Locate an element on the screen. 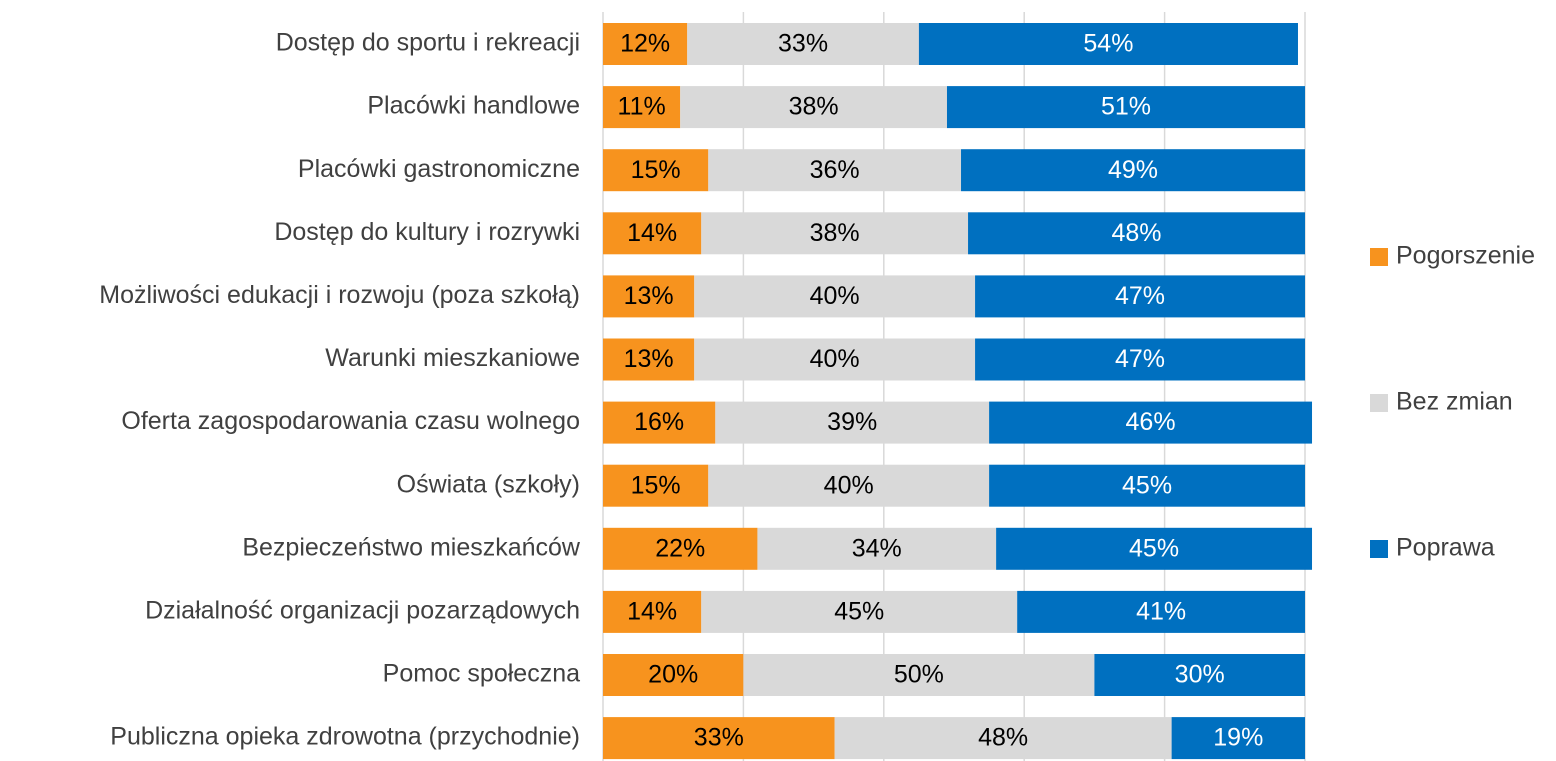  value-label: 46% is located at coordinates (1151, 422).